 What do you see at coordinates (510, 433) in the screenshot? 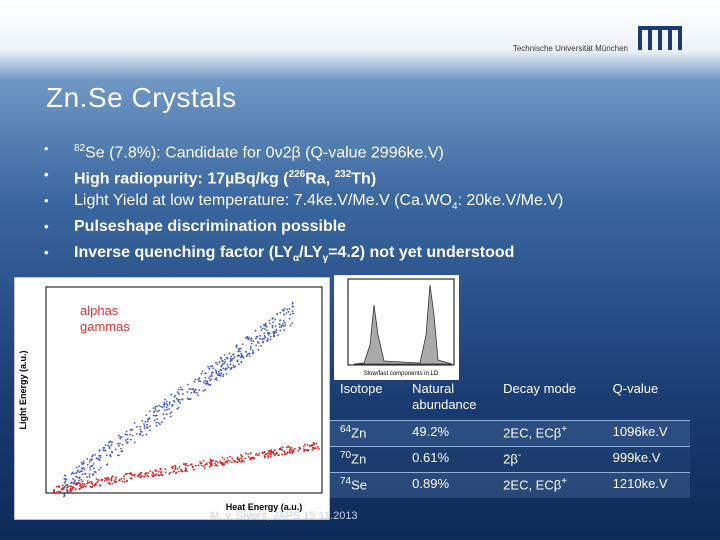
I see `table-row: 64Zn 49.2% 2EC, ECβ+ 1096ke.V` at bounding box center [510, 433].